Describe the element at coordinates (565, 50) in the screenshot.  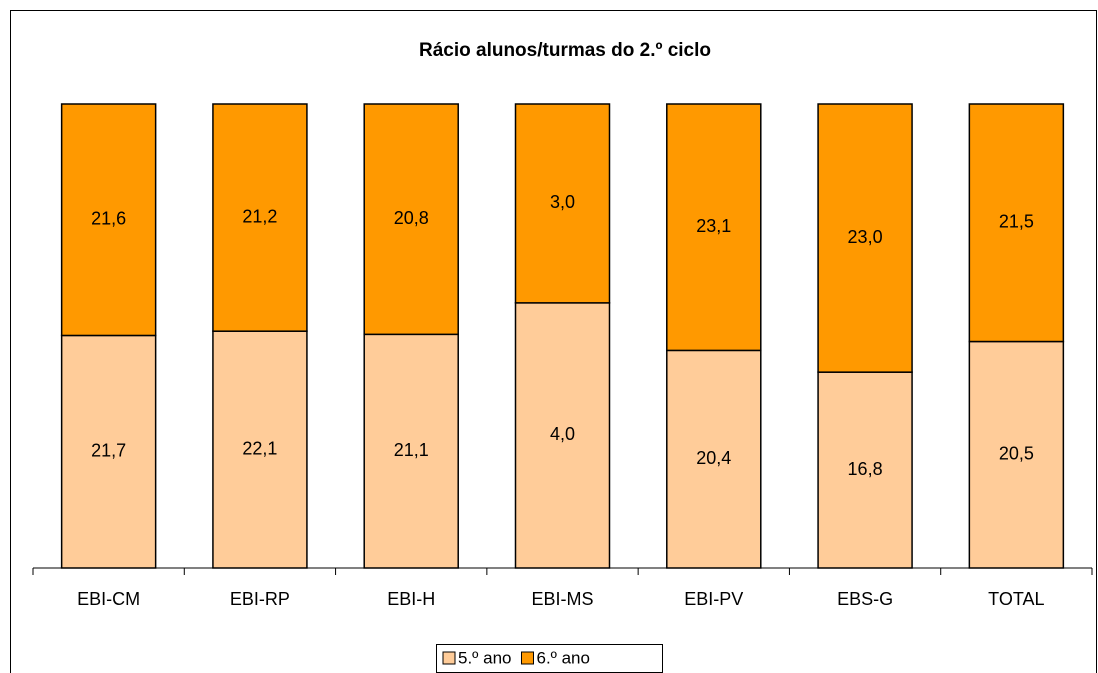
I see `chart-title: Rácio alunos/turmas do 2.º ciclo` at that location.